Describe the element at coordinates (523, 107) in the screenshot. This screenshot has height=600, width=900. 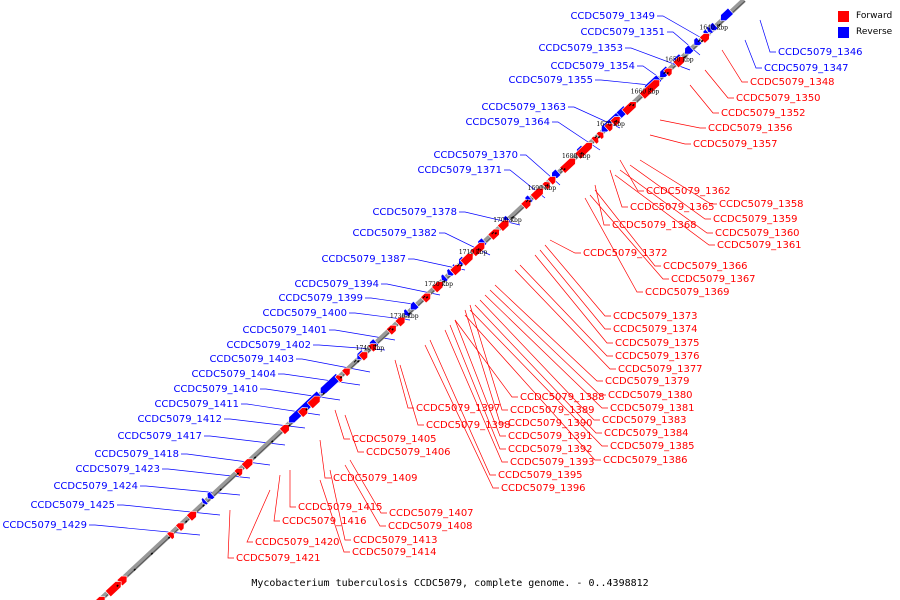
I see `reverse-gene-label: CCDC5079_1363` at that location.